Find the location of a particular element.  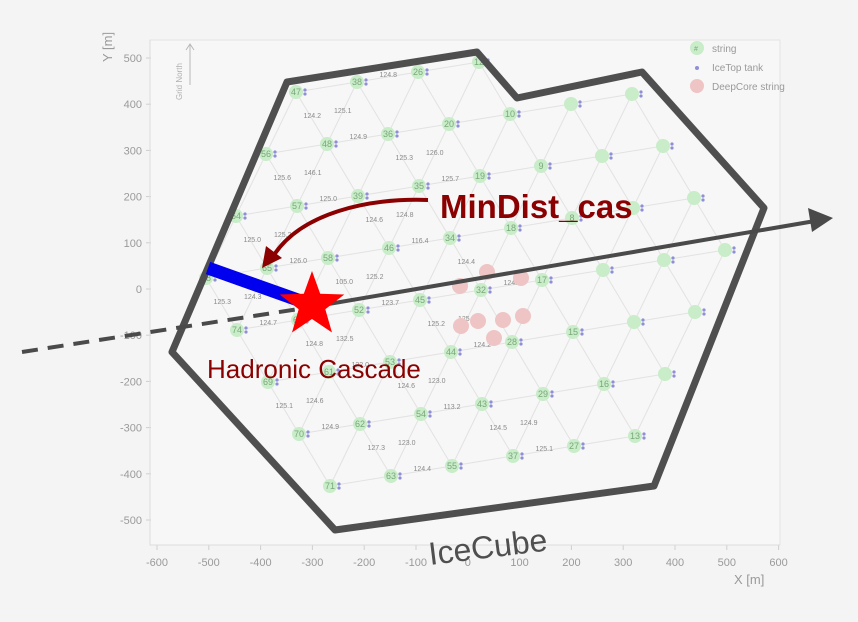

distance-label: 125.1 is located at coordinates (285, 406).